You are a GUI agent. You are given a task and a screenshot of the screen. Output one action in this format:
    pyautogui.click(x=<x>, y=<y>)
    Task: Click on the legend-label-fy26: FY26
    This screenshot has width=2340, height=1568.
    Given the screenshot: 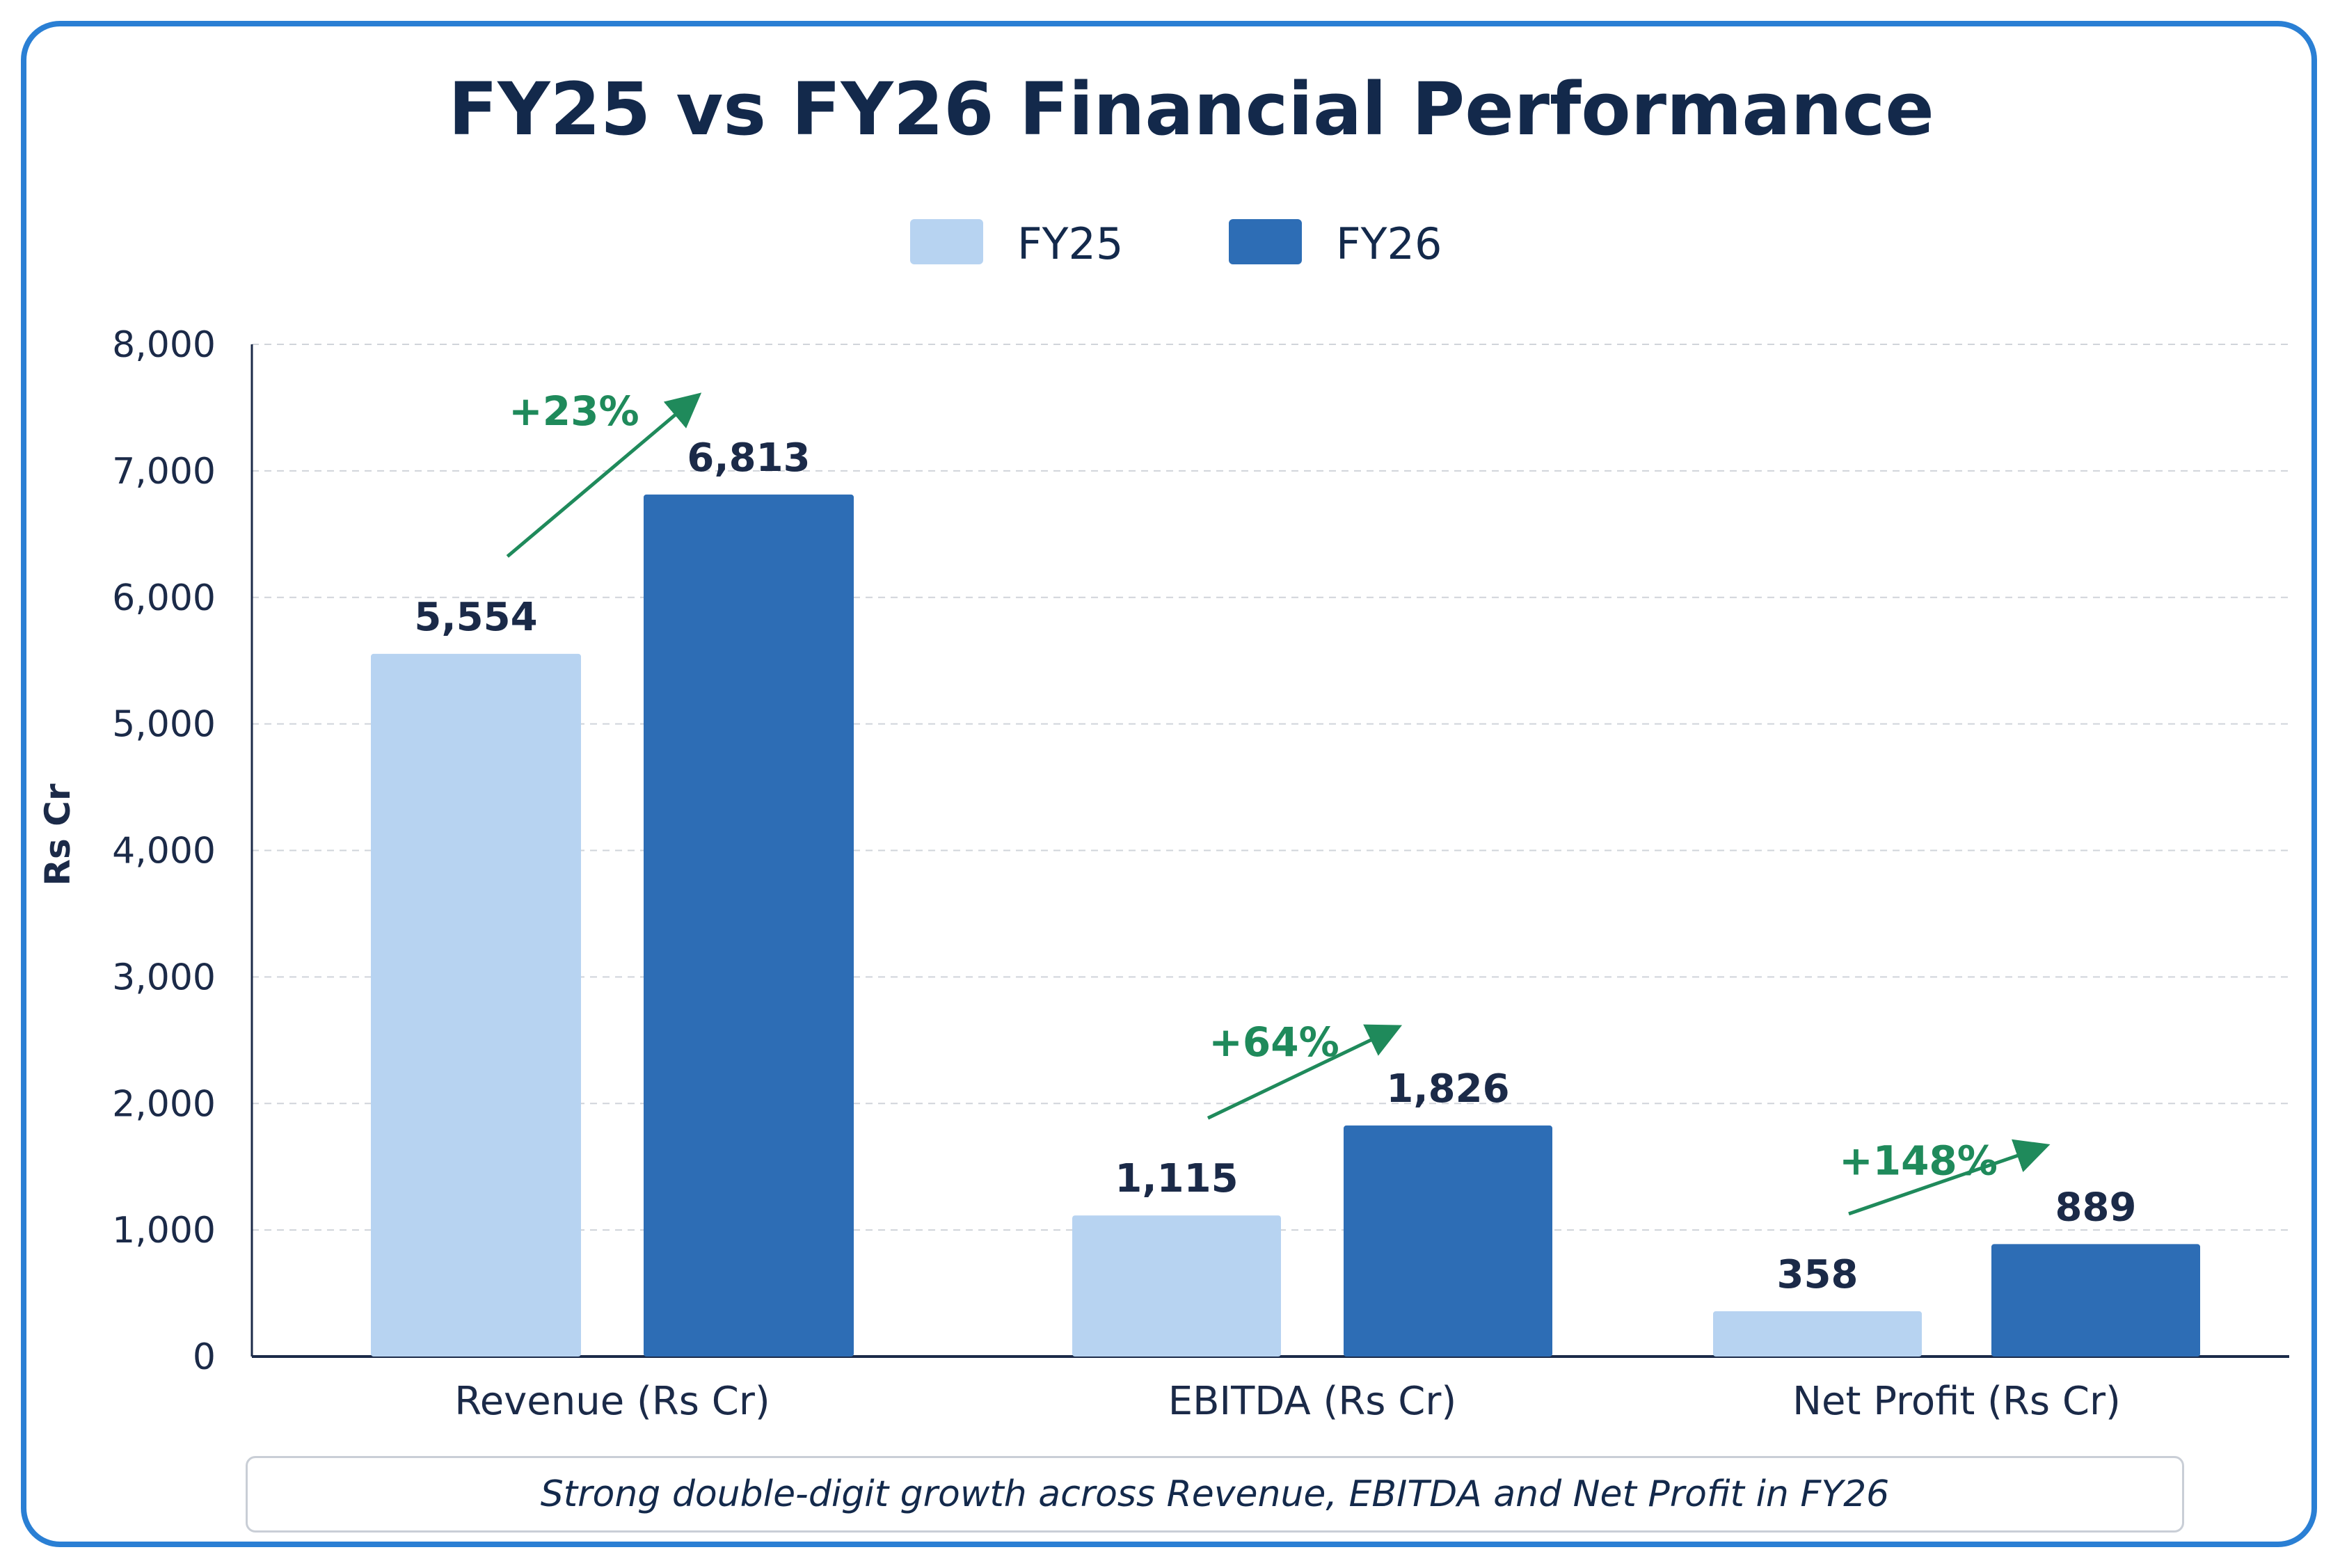 What is the action you would take?
    pyautogui.click(x=1389, y=243)
    